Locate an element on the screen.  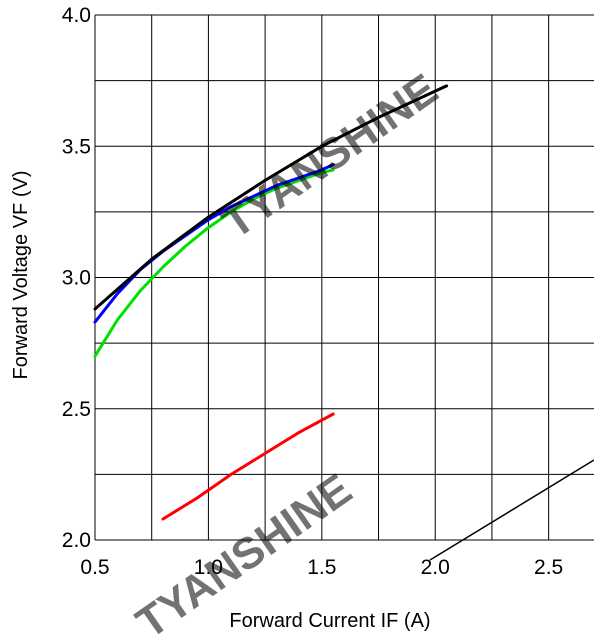
x-tick-label: 2.0 is located at coordinates (435, 567).